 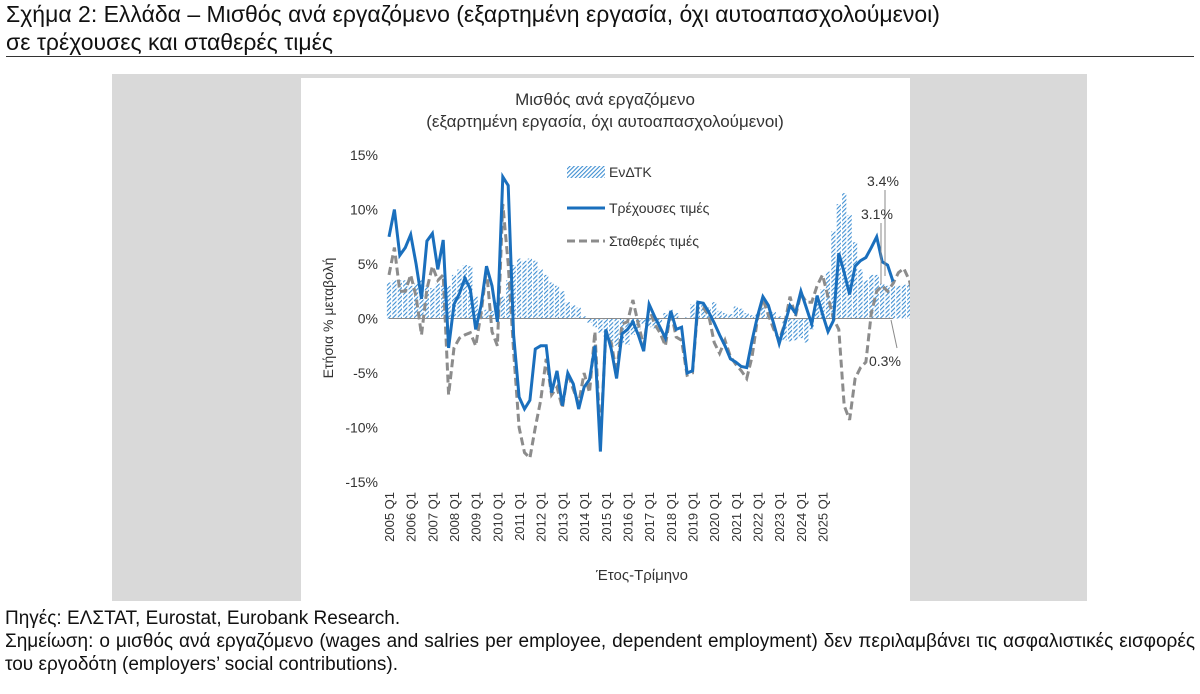 I want to click on y-tick-label: -5%, so click(x=365, y=373).